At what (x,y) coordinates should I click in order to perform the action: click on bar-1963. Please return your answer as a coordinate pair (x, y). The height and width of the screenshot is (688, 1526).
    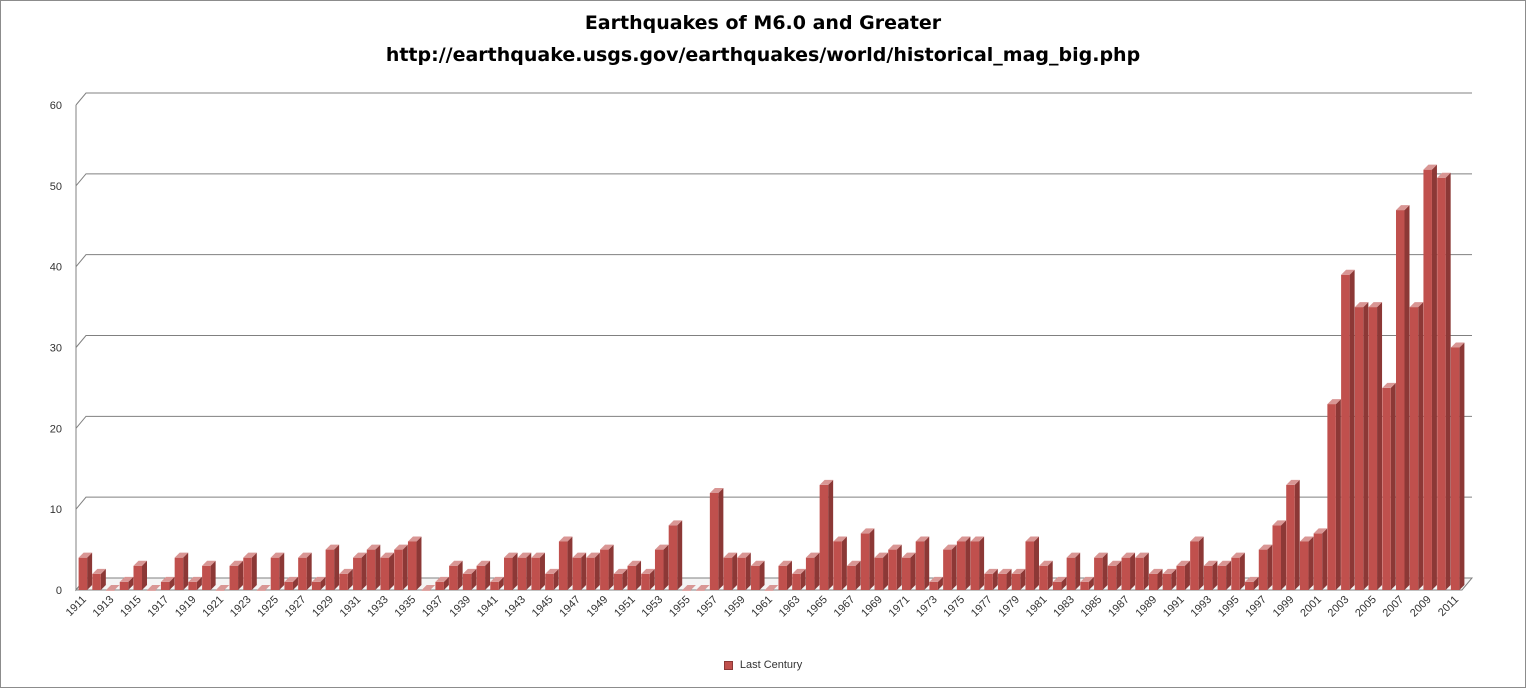
    Looking at the image, I should click on (799, 579).